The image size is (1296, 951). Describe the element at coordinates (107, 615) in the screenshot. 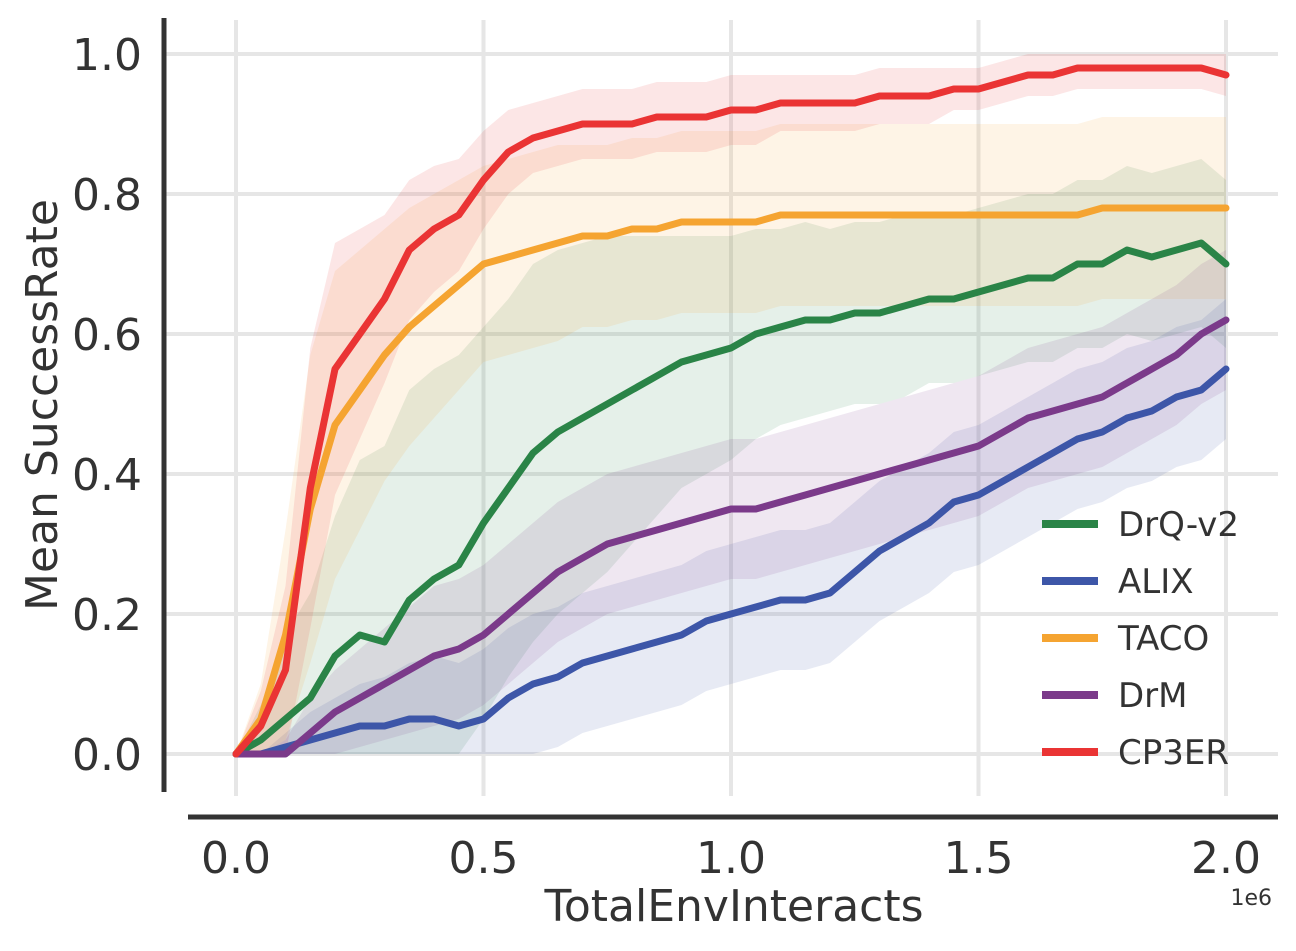

I see `y-tick-label: 0.2` at that location.